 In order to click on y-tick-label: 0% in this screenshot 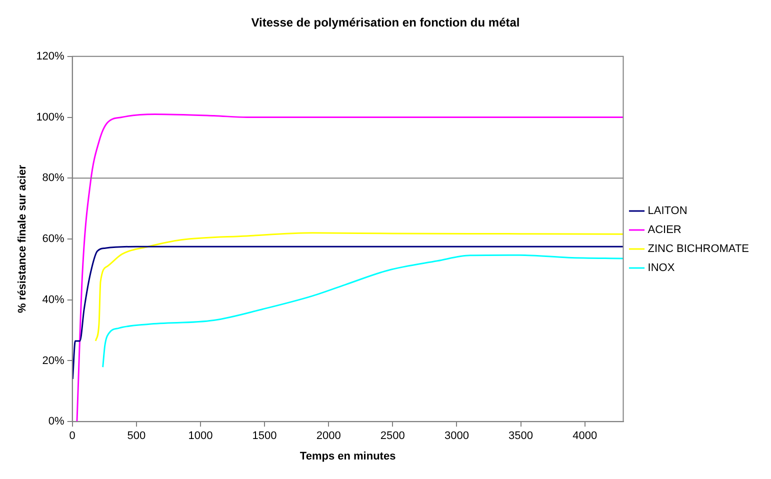, I will do `click(56, 422)`.